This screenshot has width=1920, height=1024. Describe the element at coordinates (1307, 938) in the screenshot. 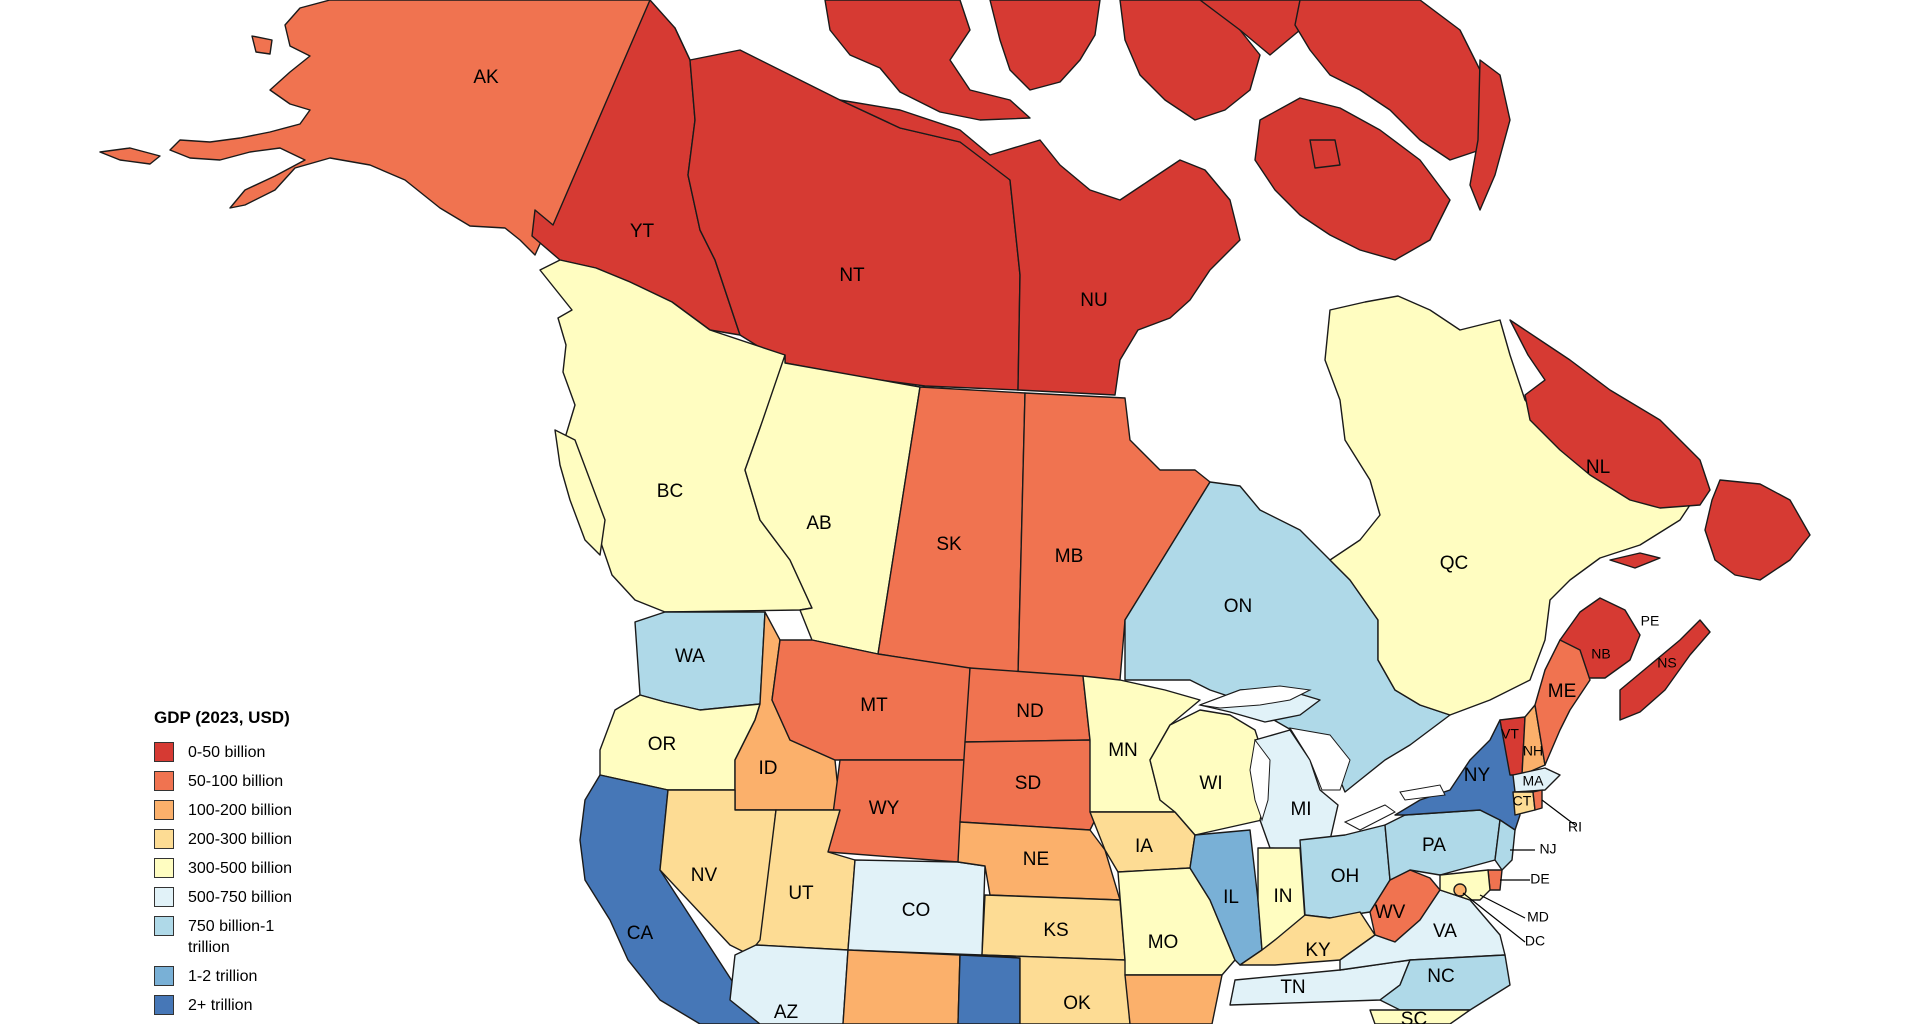

I see `region-KY` at that location.